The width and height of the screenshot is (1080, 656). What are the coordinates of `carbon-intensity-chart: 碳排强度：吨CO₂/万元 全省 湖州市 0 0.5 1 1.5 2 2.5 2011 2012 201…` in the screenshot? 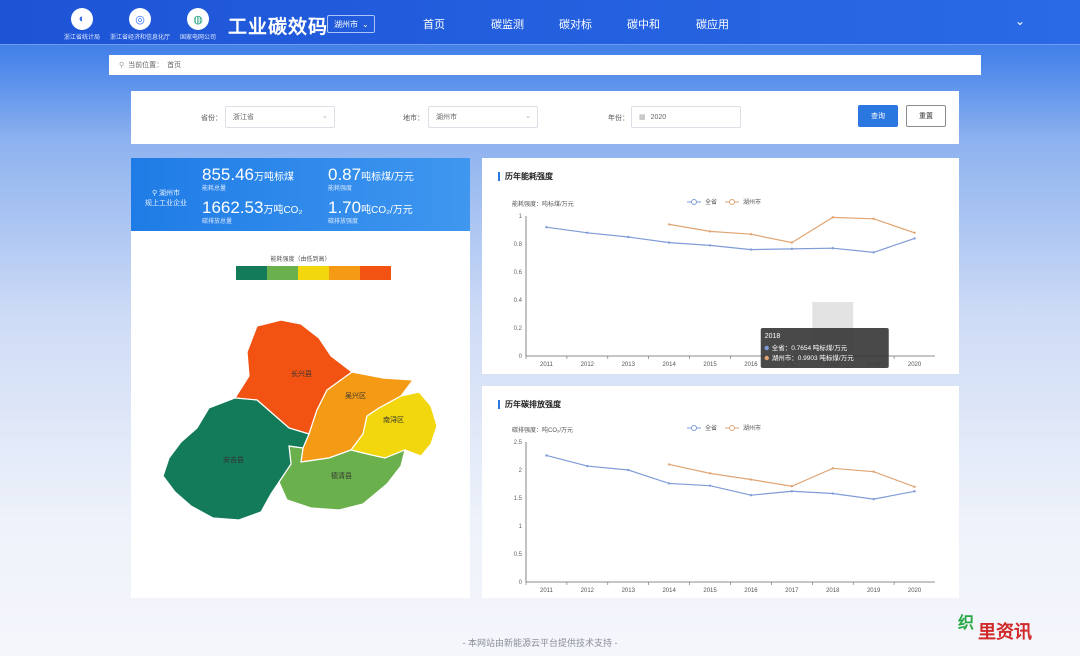 It's located at (720, 492).